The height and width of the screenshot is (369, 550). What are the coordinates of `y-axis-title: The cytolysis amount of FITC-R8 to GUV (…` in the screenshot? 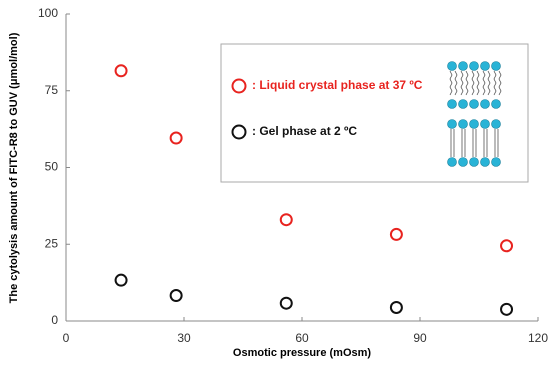 It's located at (14, 167).